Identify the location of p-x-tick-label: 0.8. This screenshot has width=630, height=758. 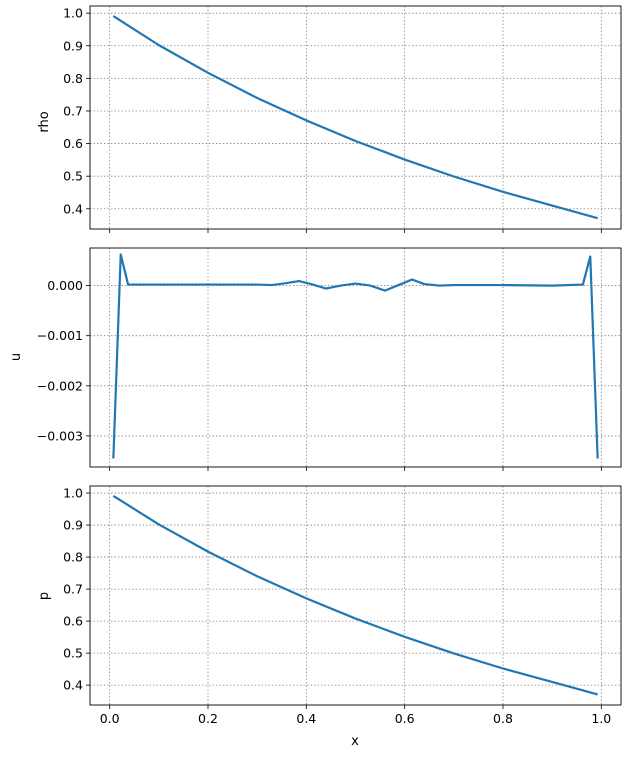
(503, 718).